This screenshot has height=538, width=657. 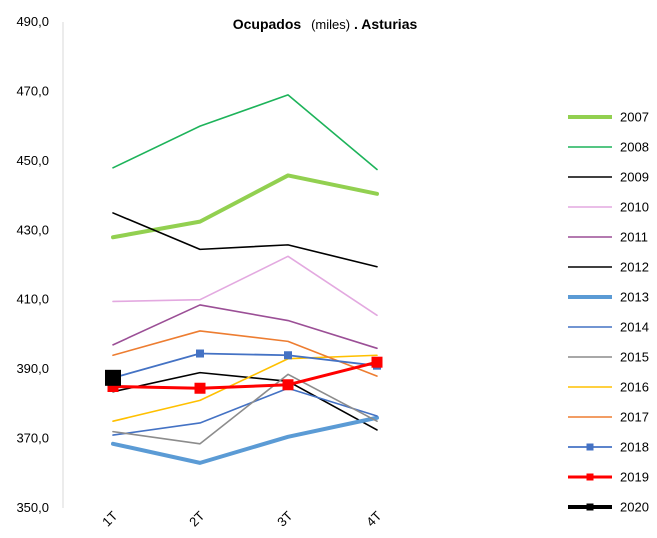 I want to click on x-tick-label: 3T, so click(x=284, y=518).